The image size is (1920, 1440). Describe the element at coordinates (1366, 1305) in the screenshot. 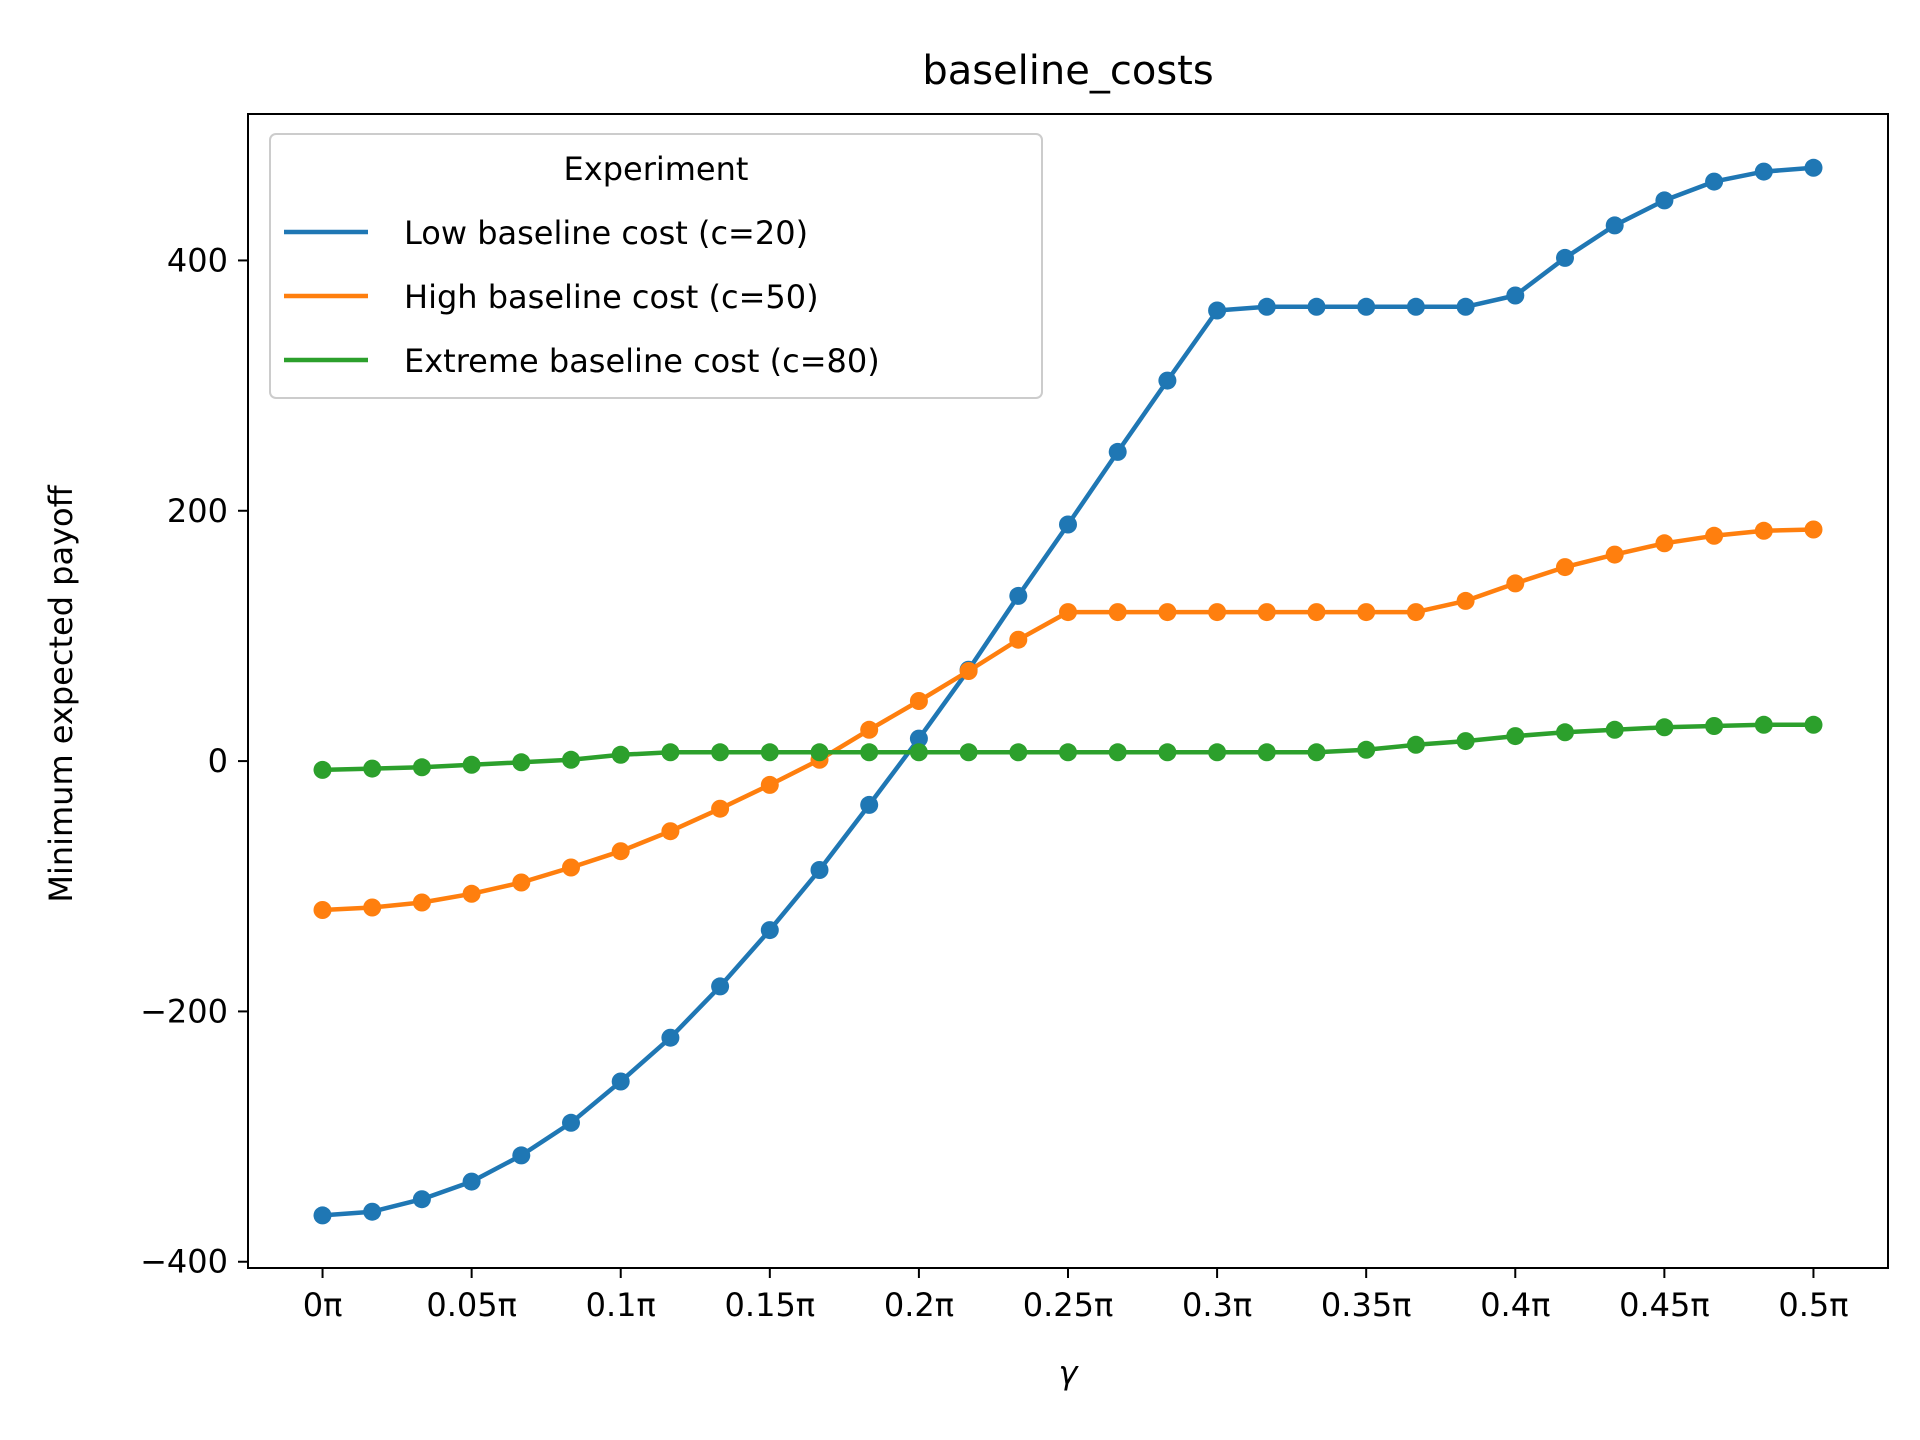

I see `x-tick-label-7: 0.35π` at that location.